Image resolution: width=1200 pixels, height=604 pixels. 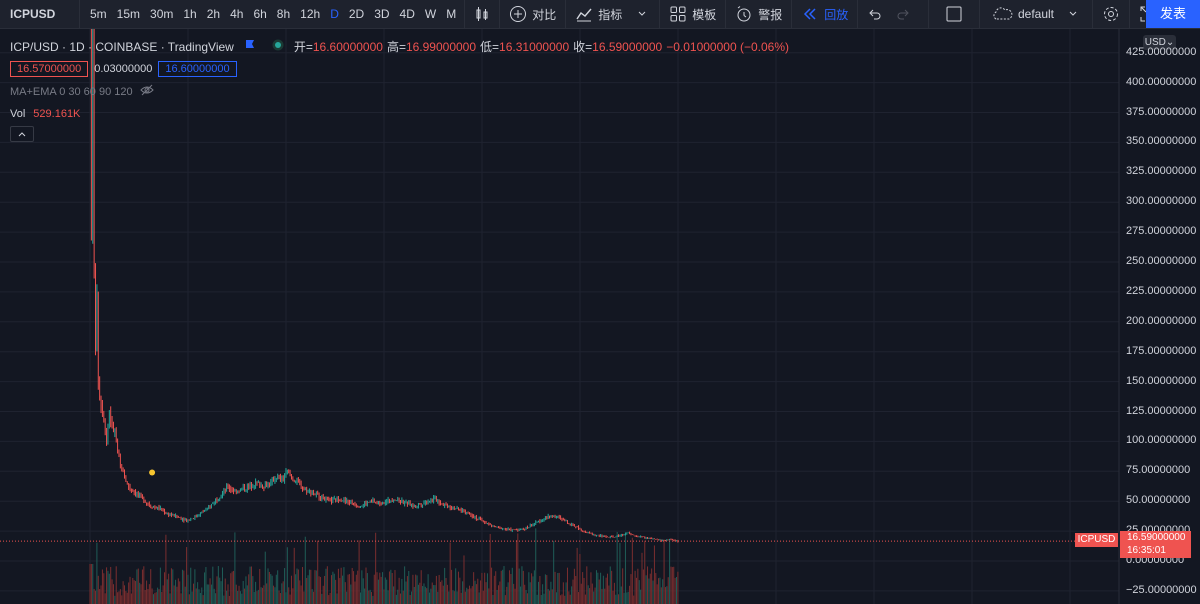 I want to click on interval-4h: 4h, so click(x=237, y=14).